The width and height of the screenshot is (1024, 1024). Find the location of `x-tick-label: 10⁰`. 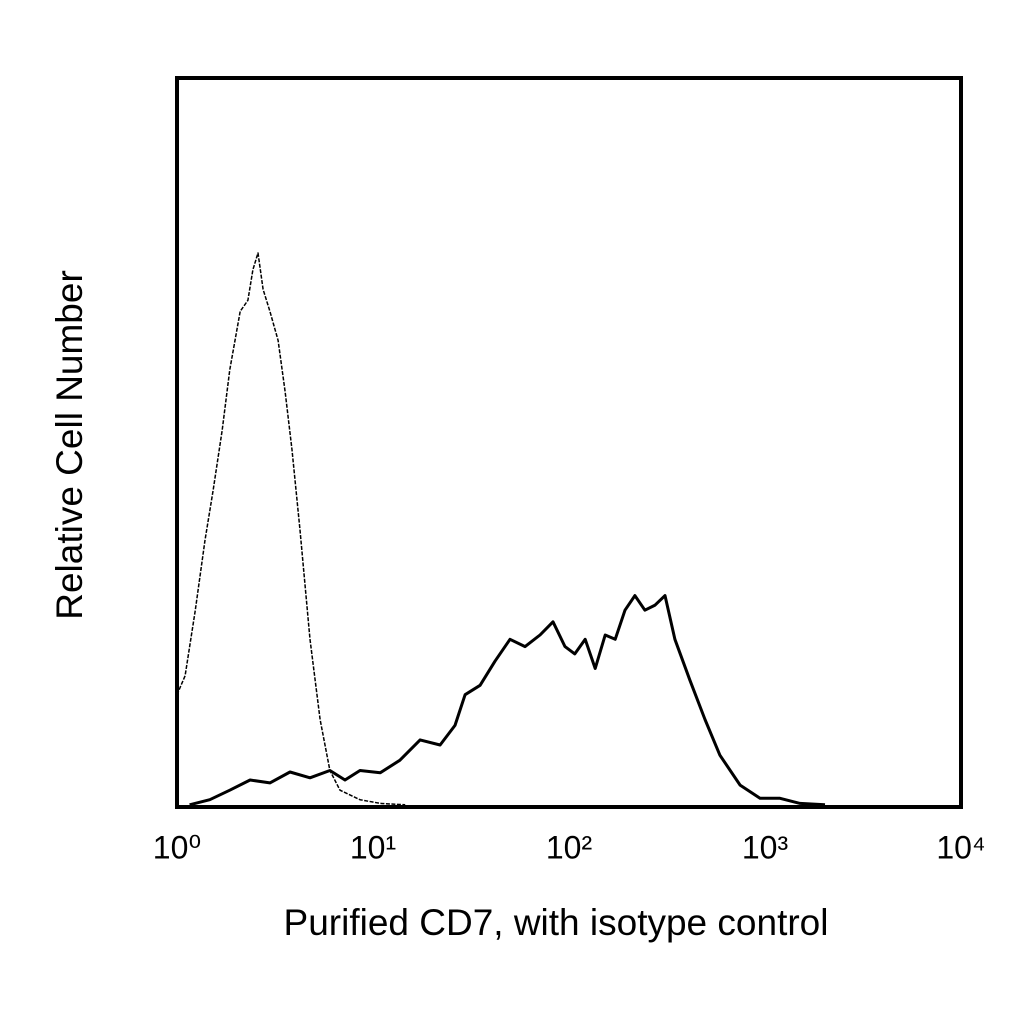

x-tick-label: 10⁰ is located at coordinates (177, 847).